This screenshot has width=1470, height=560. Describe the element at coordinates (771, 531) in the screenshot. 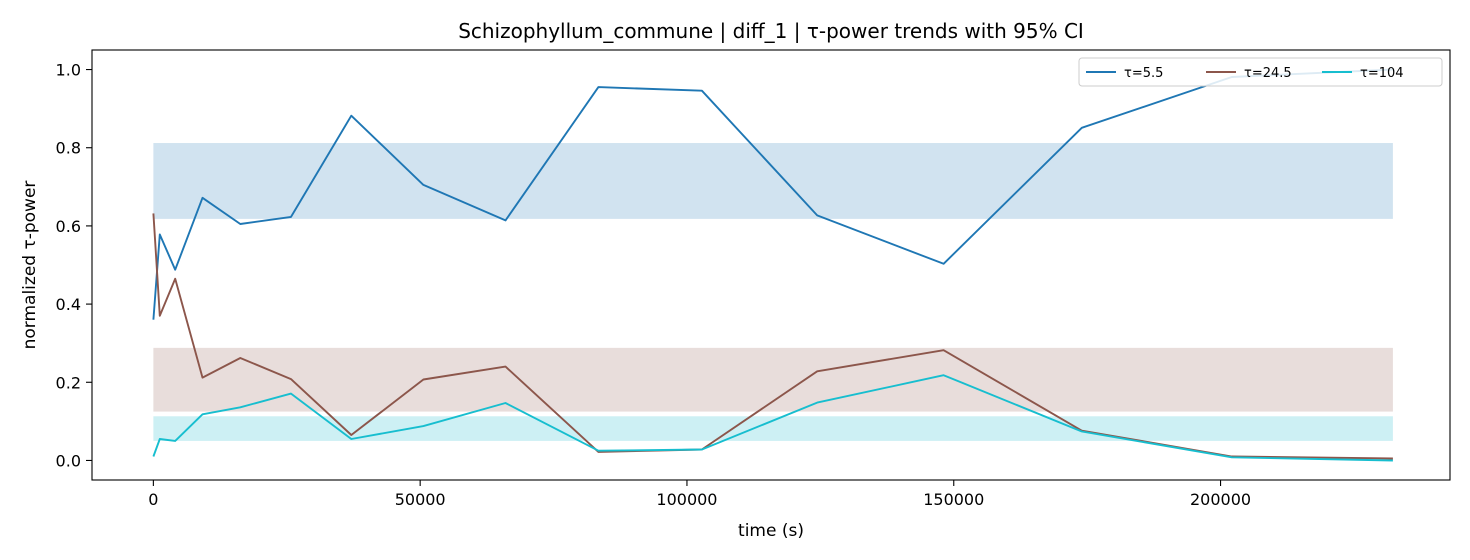

I see `x-axis-label: time (s)` at that location.